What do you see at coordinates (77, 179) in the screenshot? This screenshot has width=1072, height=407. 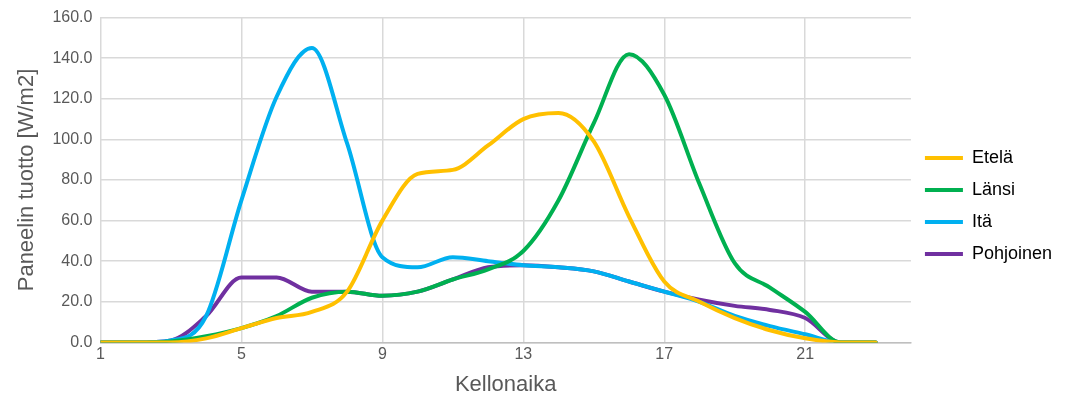 I see `y-tick-label: 80.0` at bounding box center [77, 179].